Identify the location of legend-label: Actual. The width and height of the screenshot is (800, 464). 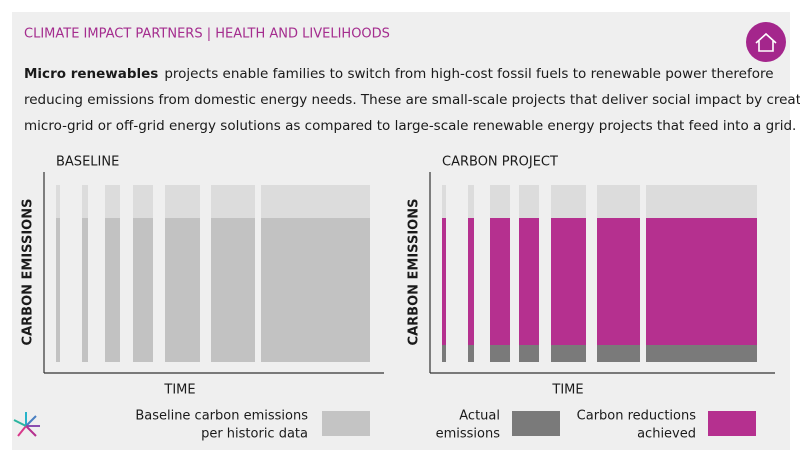
(479, 416).